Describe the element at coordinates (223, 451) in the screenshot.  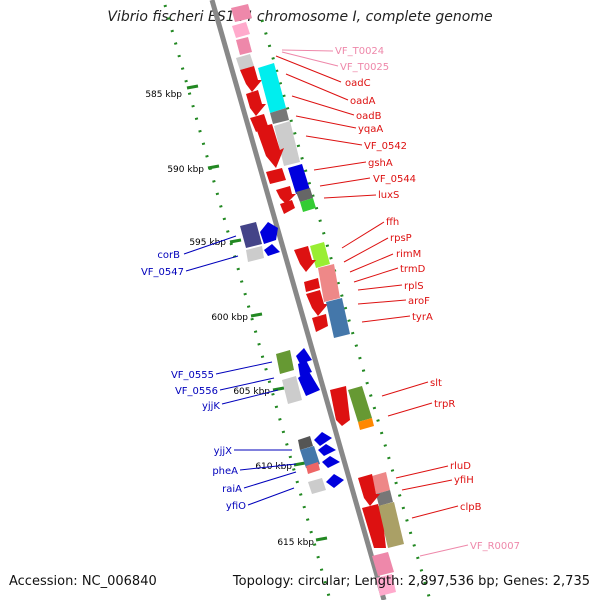
I see `gene-label: yjjX` at that location.